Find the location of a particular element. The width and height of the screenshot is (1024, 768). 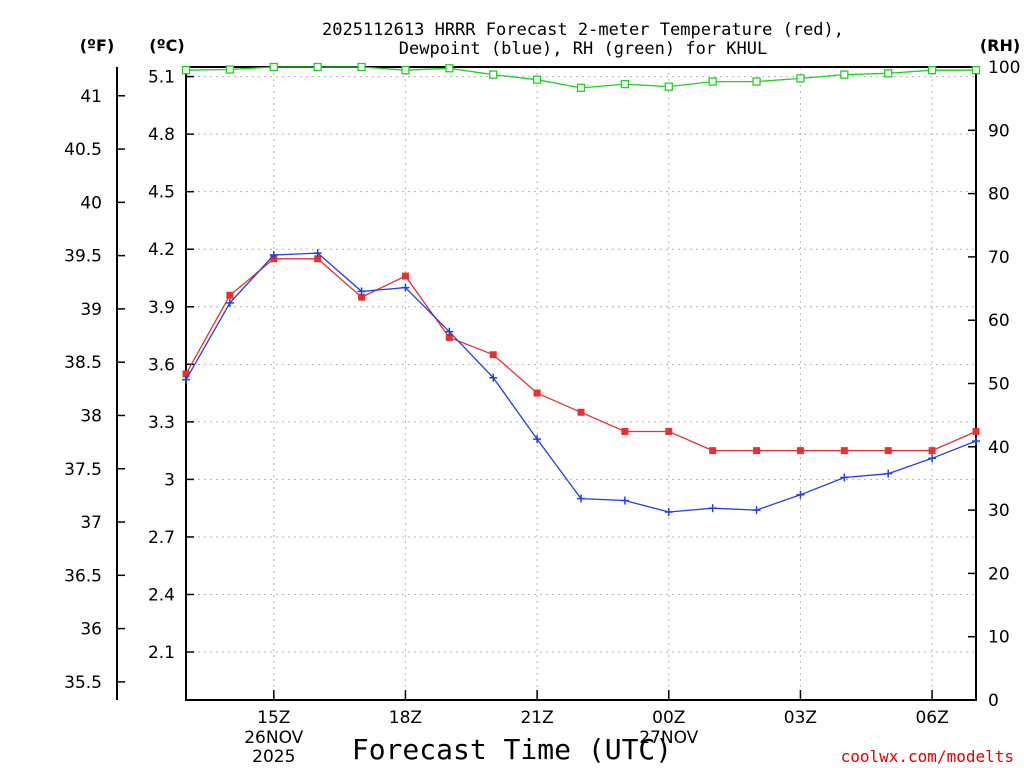

date-label: 27NOV is located at coordinates (668, 738).